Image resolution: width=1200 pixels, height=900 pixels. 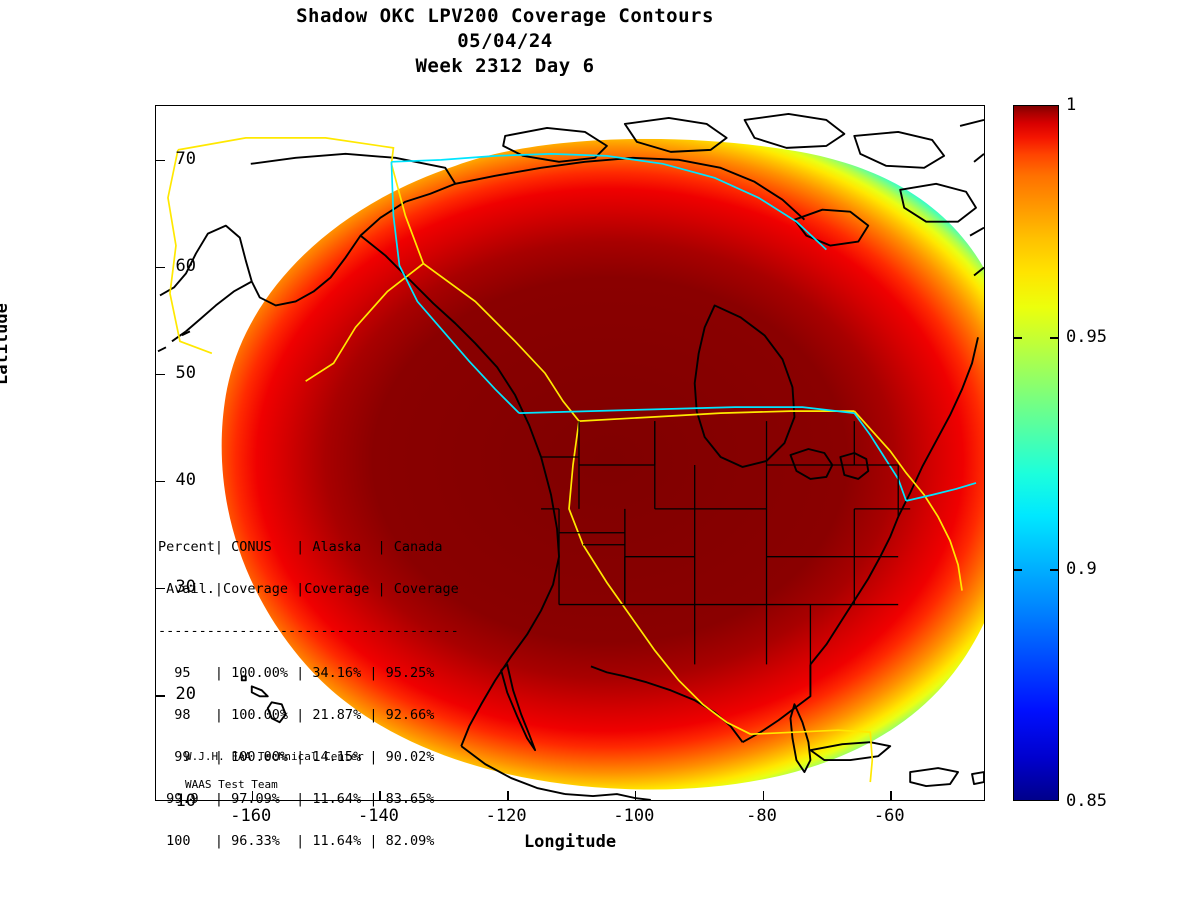 What do you see at coordinates (185, 265) in the screenshot?
I see `y-axis-tick-label: 60` at bounding box center [185, 265].